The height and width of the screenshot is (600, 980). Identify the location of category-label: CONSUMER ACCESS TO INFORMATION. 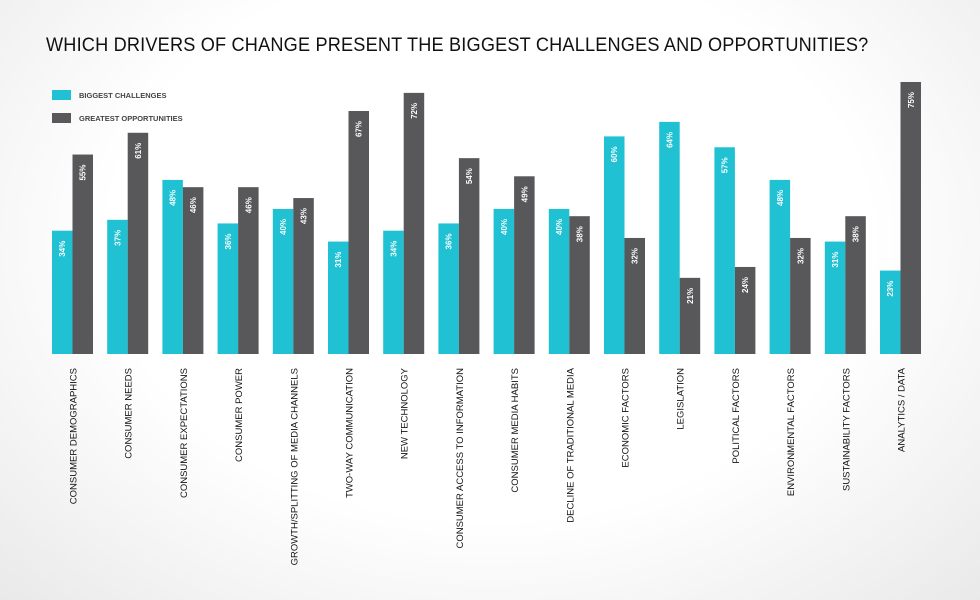
(460, 458).